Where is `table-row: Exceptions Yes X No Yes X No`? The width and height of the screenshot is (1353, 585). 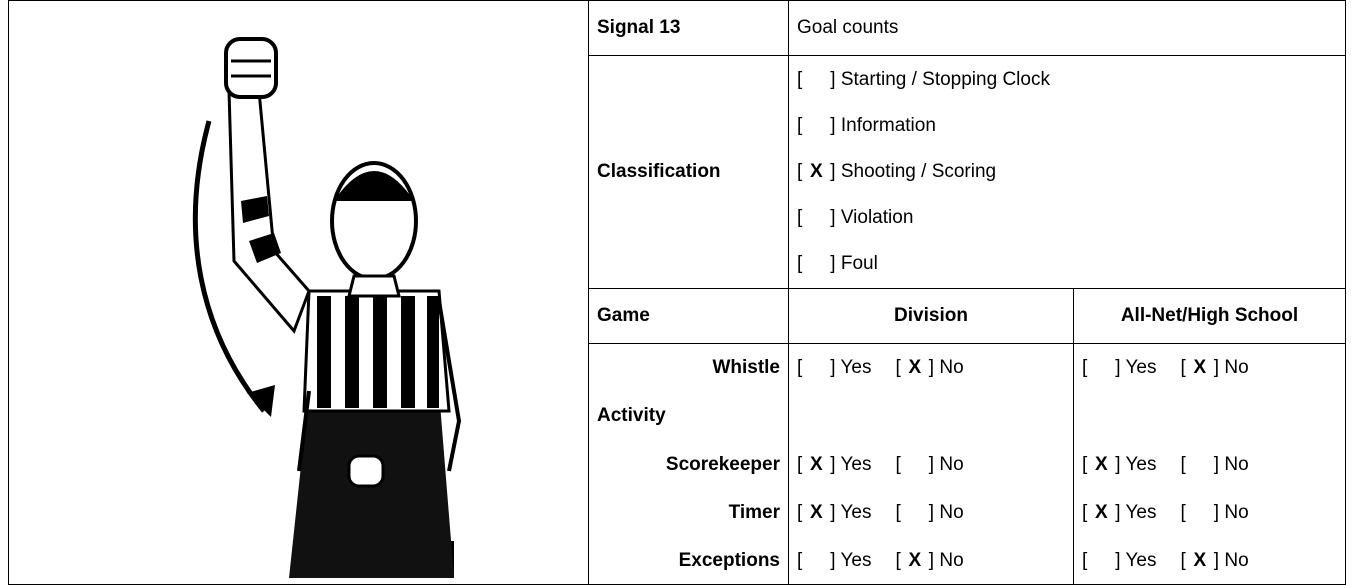
table-row: Exceptions Yes X No Yes X No is located at coordinates (677, 561).